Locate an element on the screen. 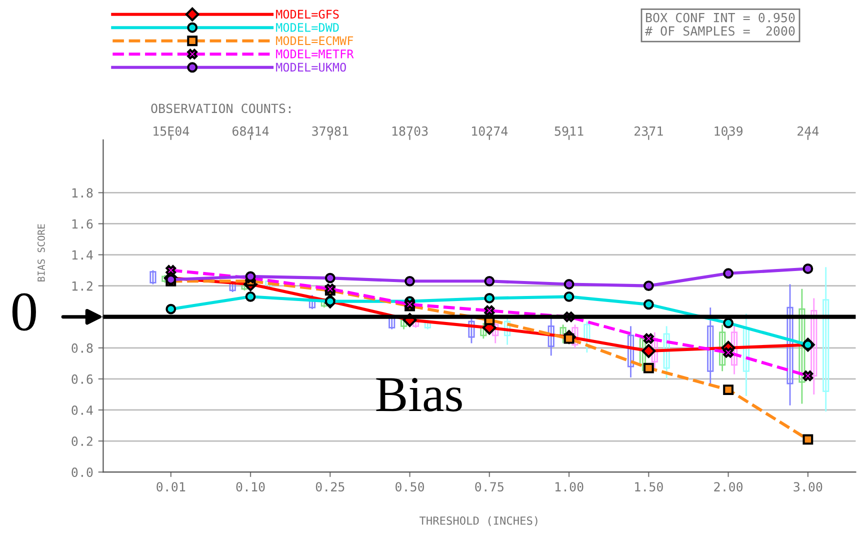  x-tick-label: 0.10 is located at coordinates (250, 487).